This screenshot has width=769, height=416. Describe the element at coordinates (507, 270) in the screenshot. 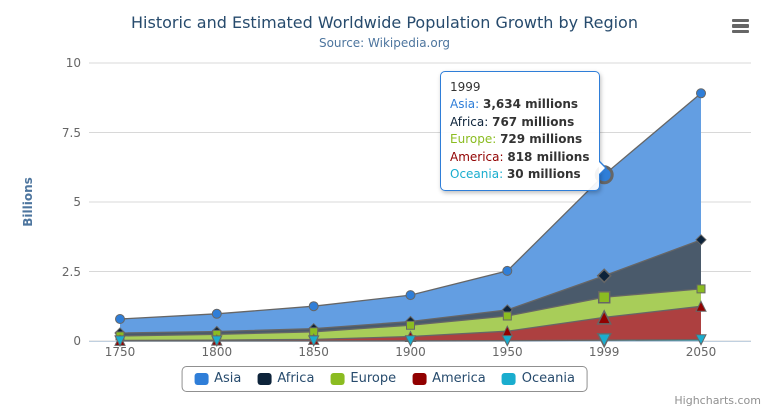

I see `marker-asia-1950` at that location.